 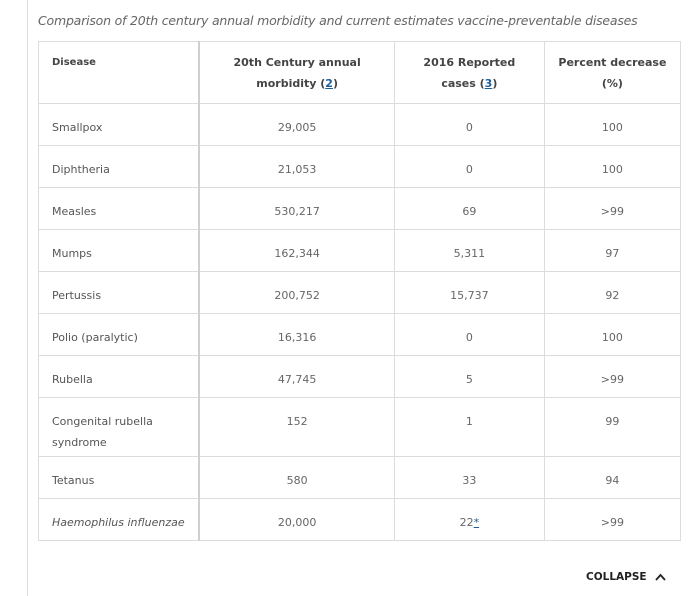 I want to click on value-cell: 22*, so click(x=469, y=519).